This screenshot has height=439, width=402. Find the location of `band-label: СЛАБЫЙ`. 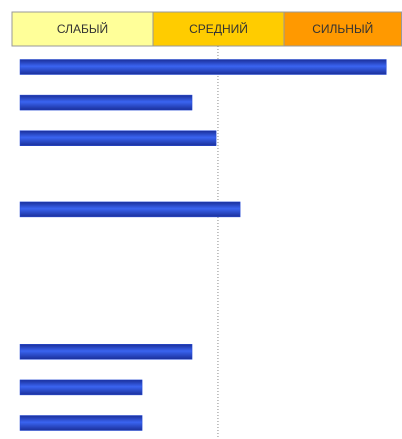

band-label: СЛАБЫЙ is located at coordinates (82, 28).